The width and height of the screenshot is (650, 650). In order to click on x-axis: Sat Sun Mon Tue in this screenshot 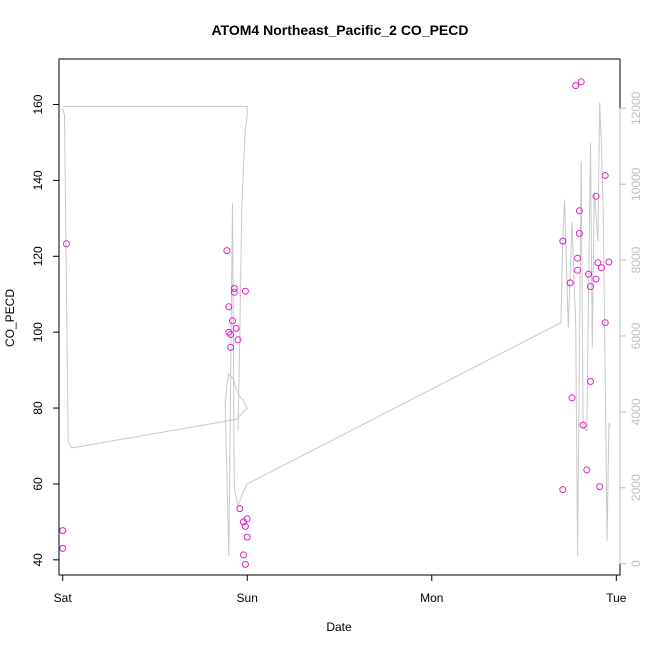, I will do `click(340, 589)`.